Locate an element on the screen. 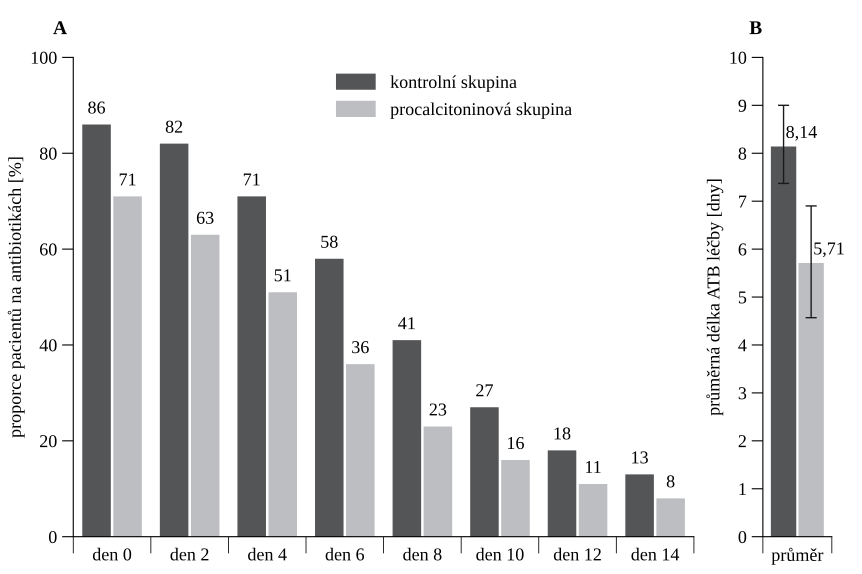 The image size is (862, 574). y-tick-label: 5 is located at coordinates (742, 297).